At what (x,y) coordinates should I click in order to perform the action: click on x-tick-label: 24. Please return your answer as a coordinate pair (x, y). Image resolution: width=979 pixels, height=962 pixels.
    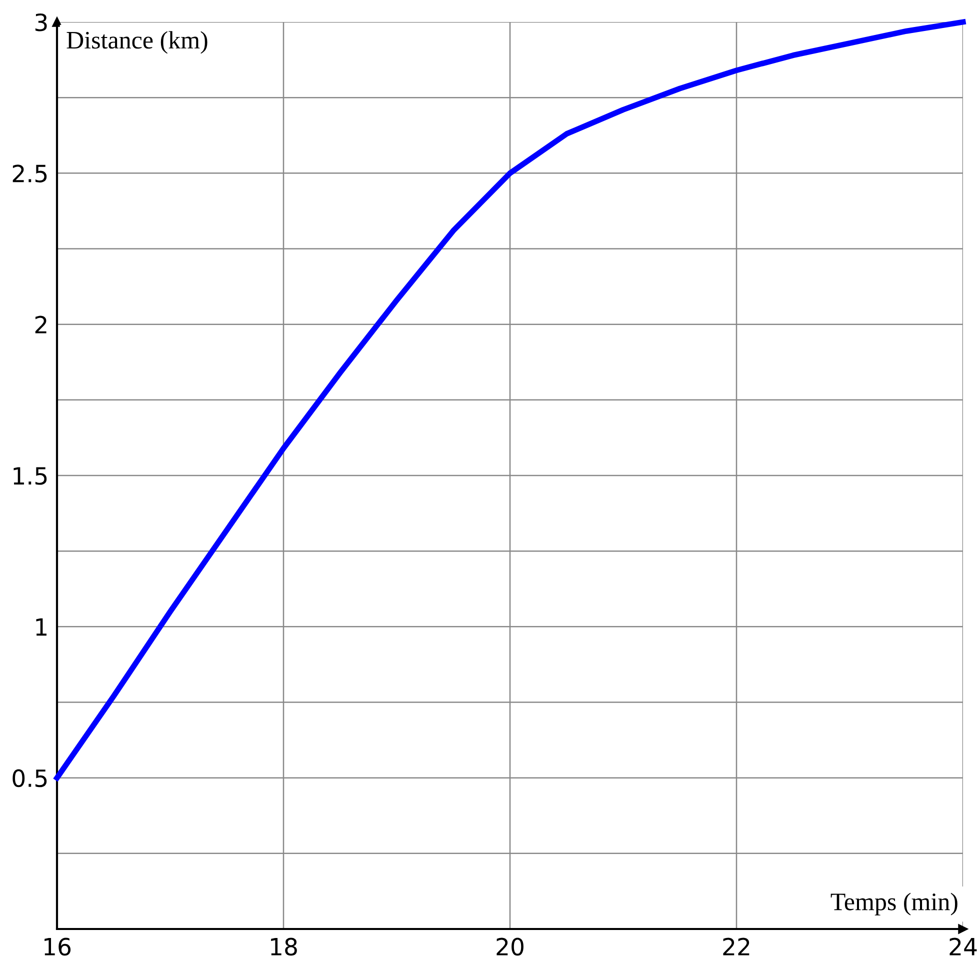
    Looking at the image, I should click on (963, 947).